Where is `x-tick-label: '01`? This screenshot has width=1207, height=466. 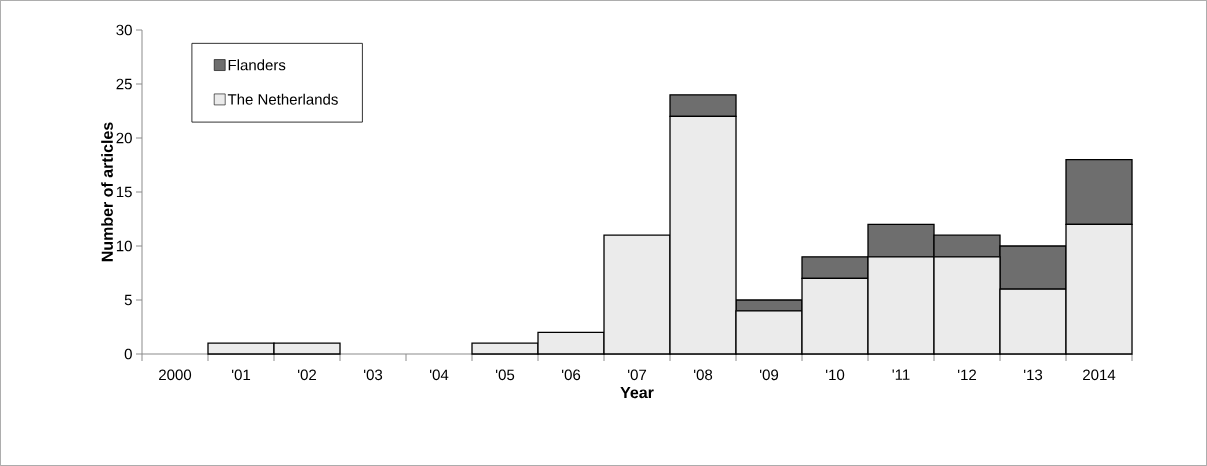 x-tick-label: '01 is located at coordinates (241, 375).